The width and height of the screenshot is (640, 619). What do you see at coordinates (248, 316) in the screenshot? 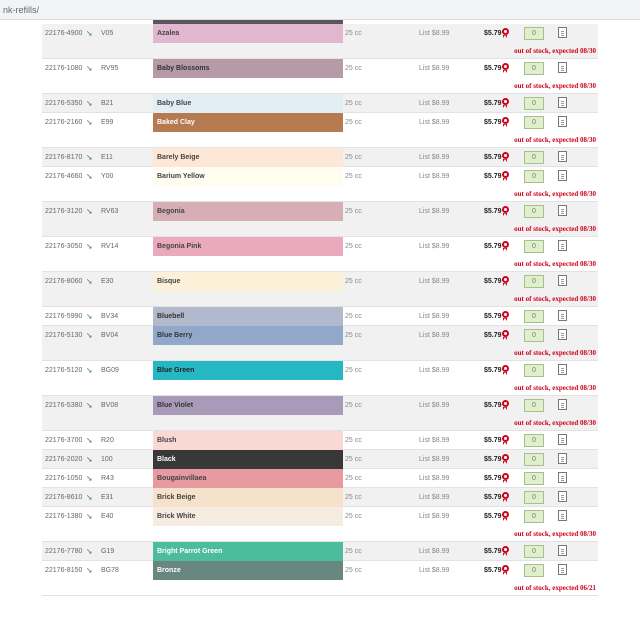
I see `color-swatch-name: Bluebell` at bounding box center [248, 316].